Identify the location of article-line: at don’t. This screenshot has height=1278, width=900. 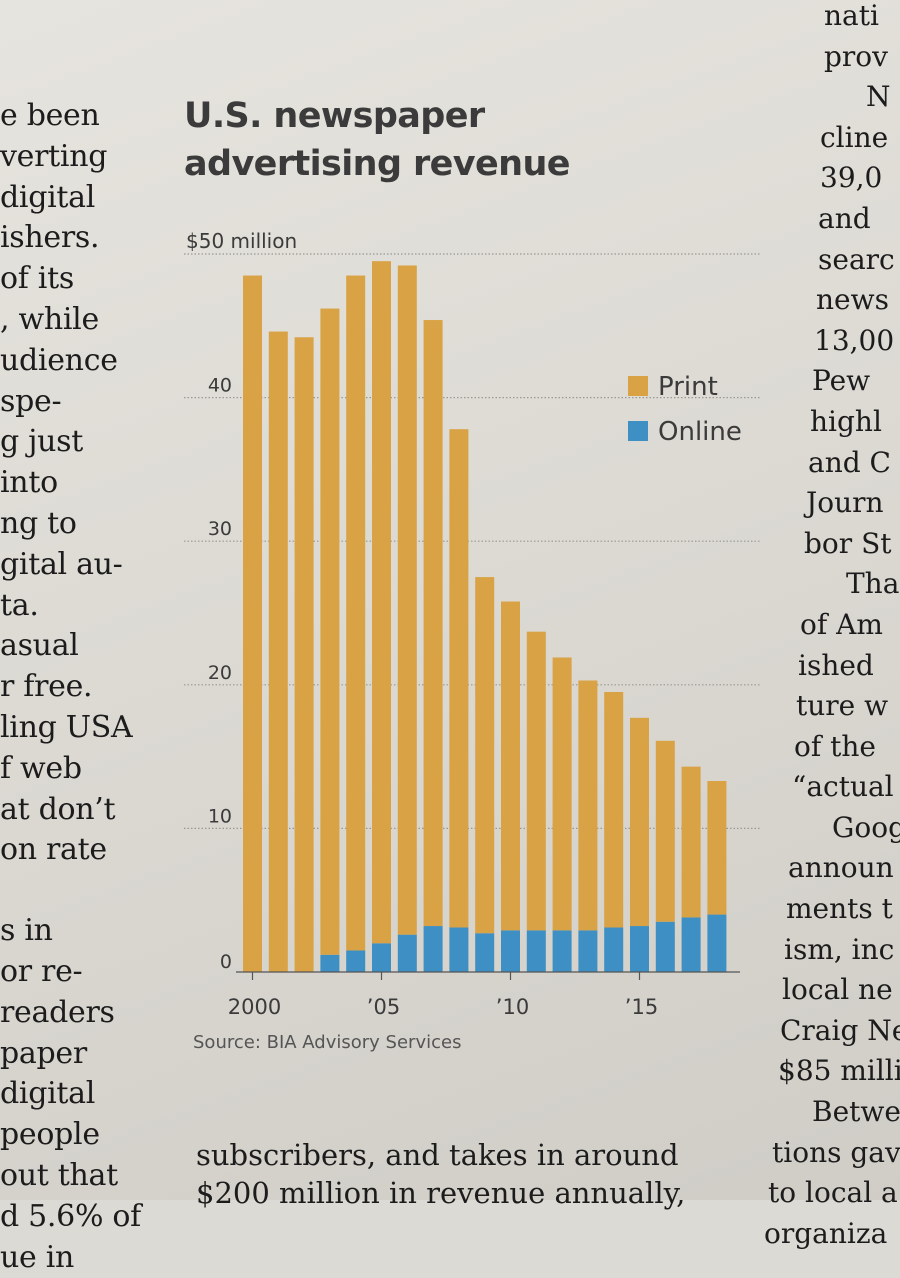
(58, 809).